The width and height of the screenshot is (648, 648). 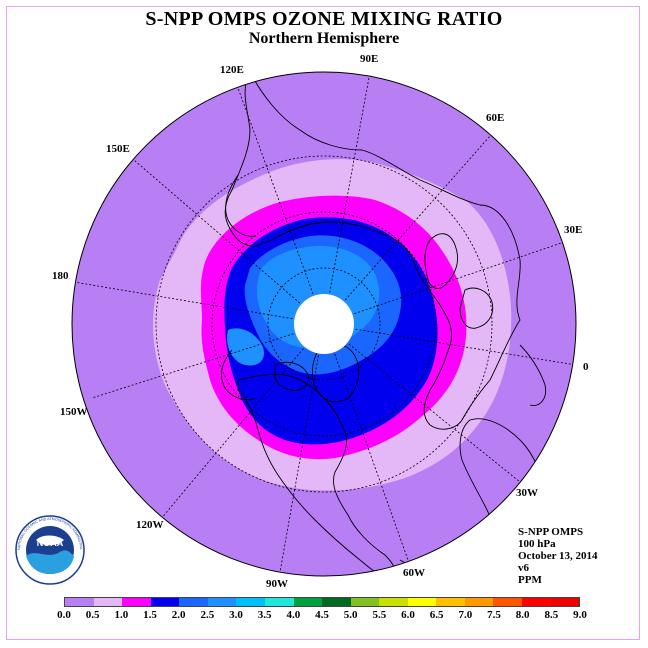 What do you see at coordinates (324, 38) in the screenshot?
I see `map-subtitle: Northern Hemisphere` at bounding box center [324, 38].